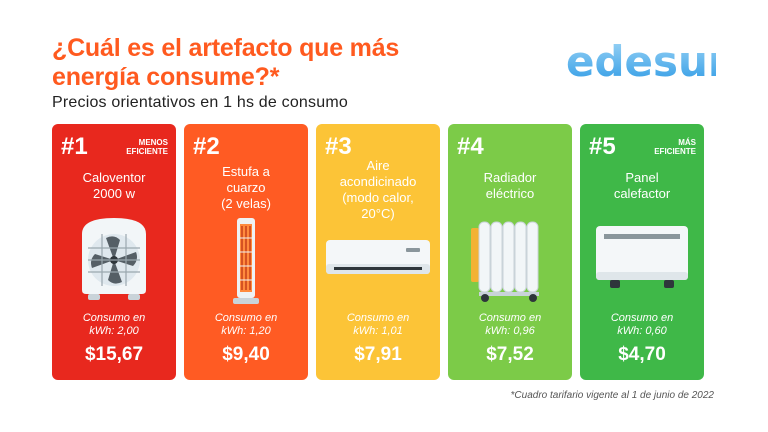 Image resolution: width=768 pixels, height=432 pixels. I want to click on card-rank: #3, so click(338, 146).